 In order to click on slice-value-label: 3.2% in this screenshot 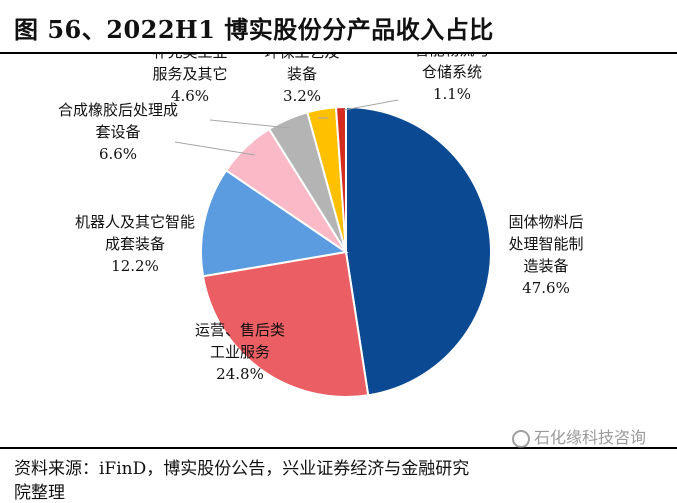, I will do `click(302, 96)`.